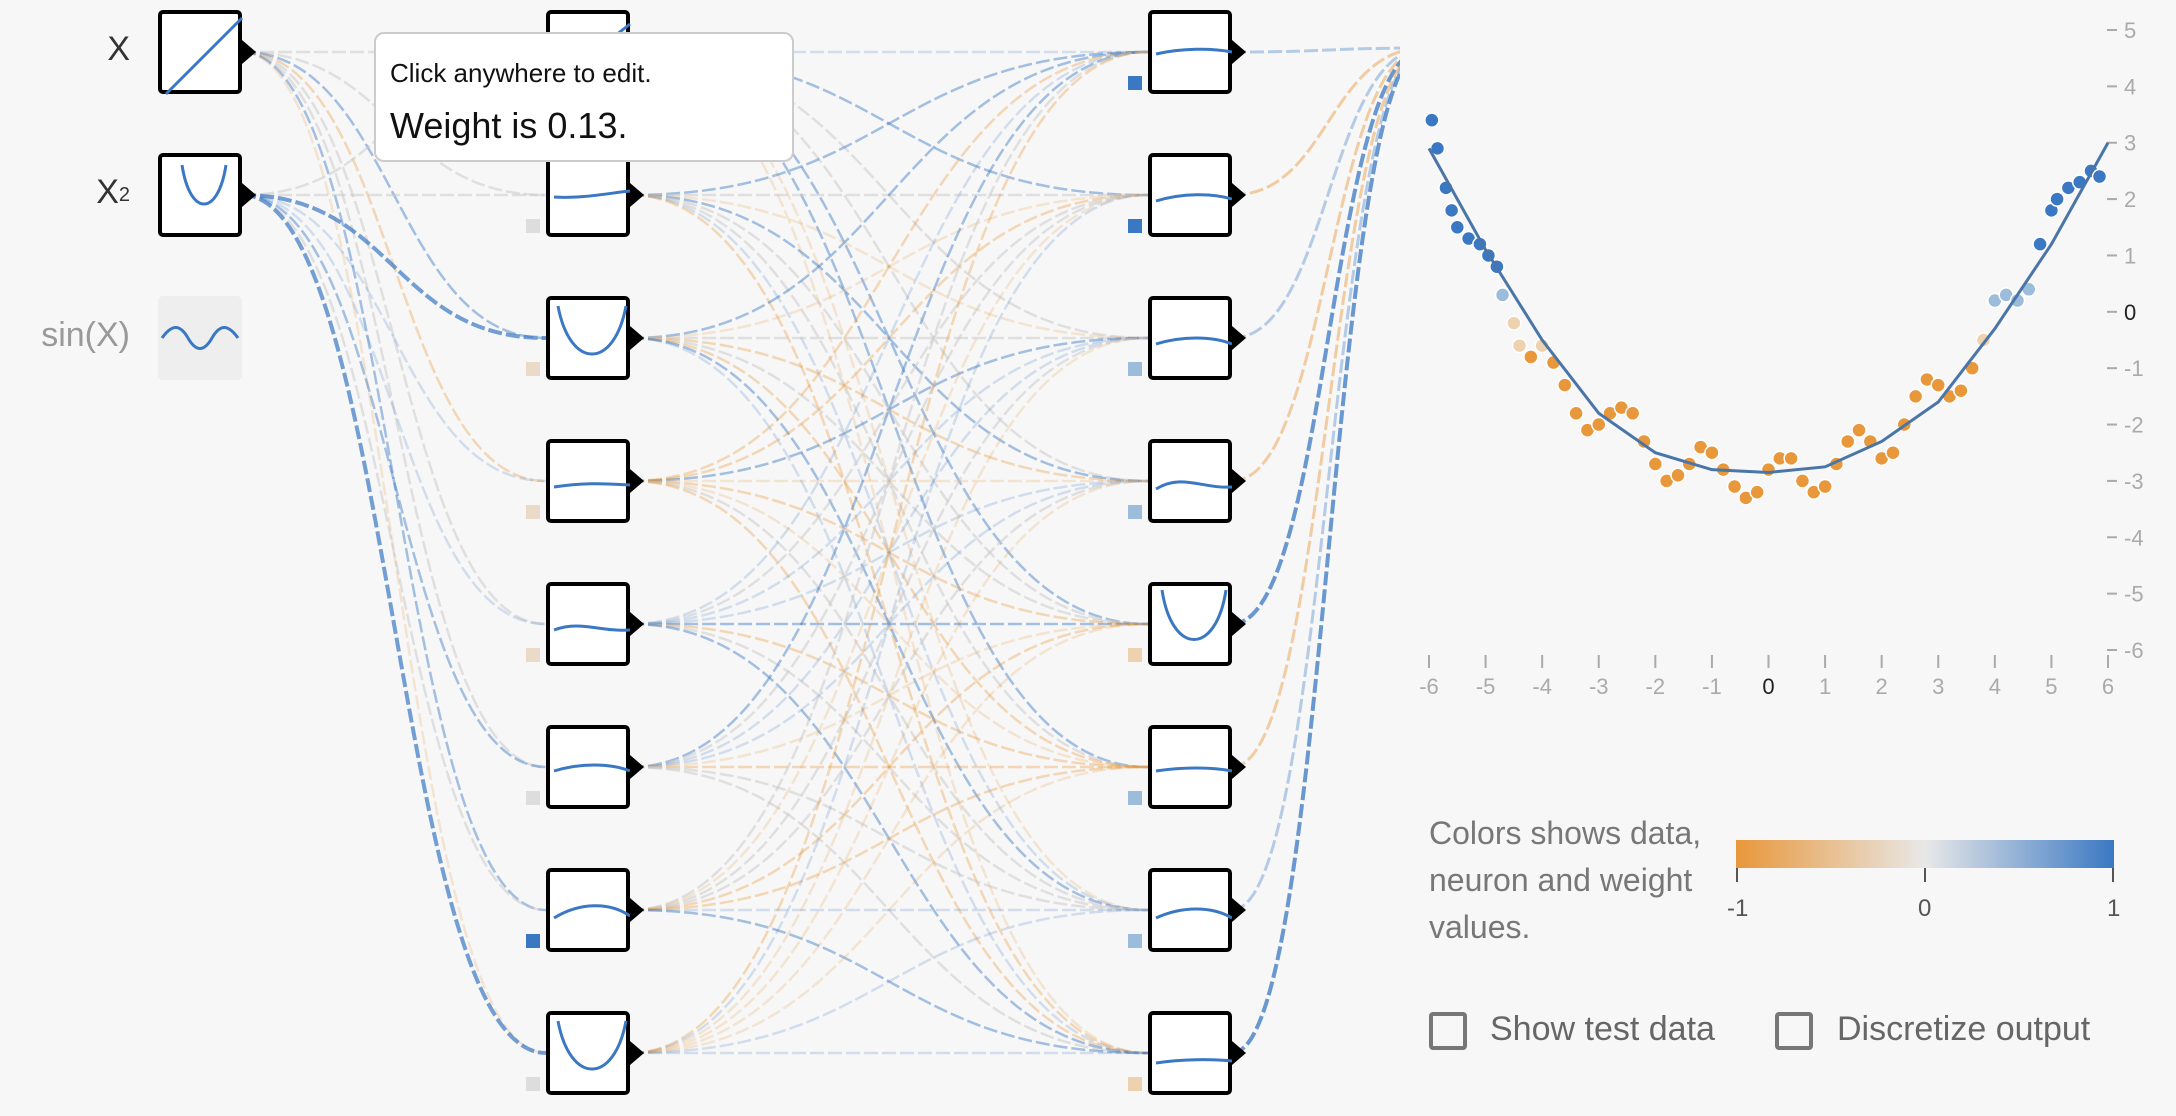  Describe the element at coordinates (1964, 1029) in the screenshot. I see `discretize-output-label: Discretize output` at that location.